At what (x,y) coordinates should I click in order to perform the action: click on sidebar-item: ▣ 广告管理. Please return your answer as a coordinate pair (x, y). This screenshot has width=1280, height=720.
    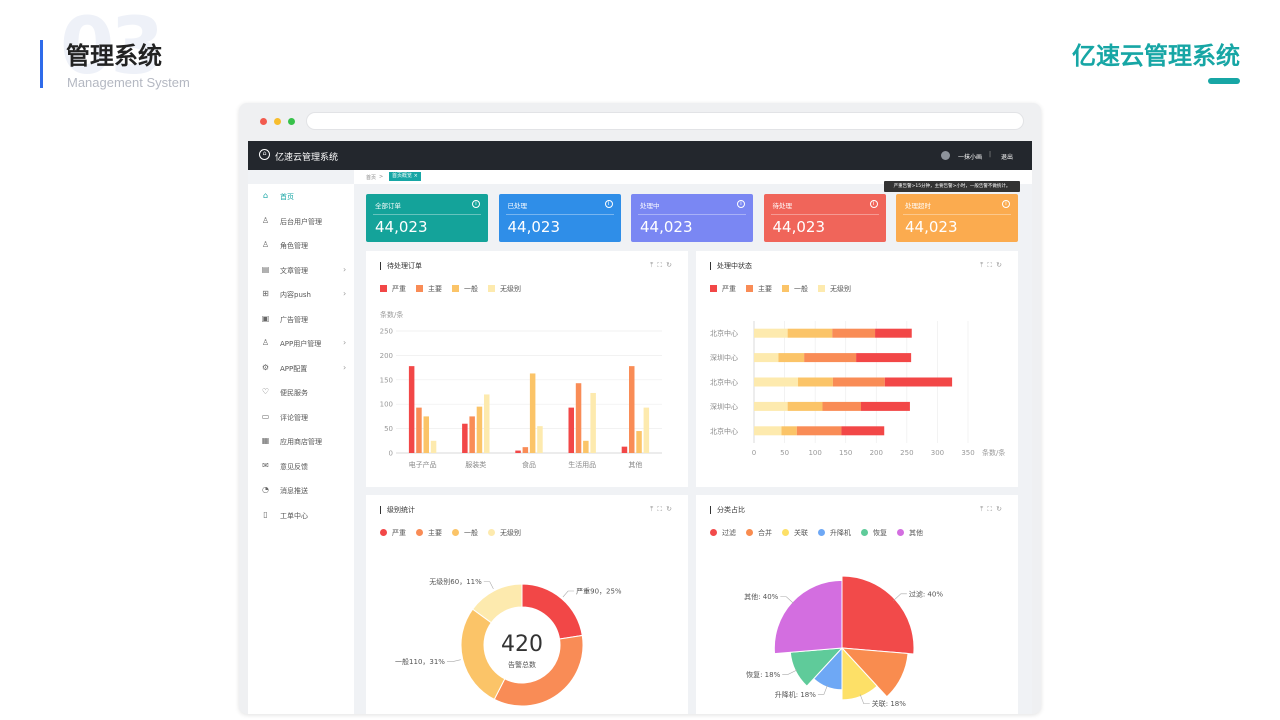
    Looking at the image, I should click on (301, 319).